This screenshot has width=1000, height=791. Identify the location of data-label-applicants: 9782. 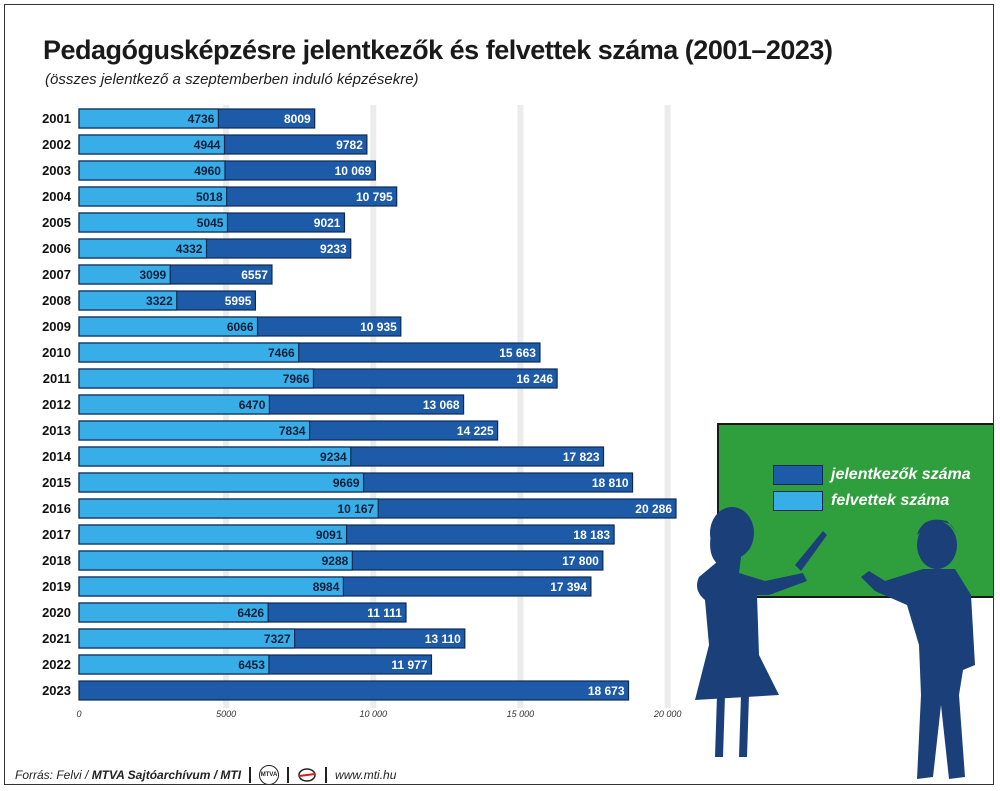
(349, 145).